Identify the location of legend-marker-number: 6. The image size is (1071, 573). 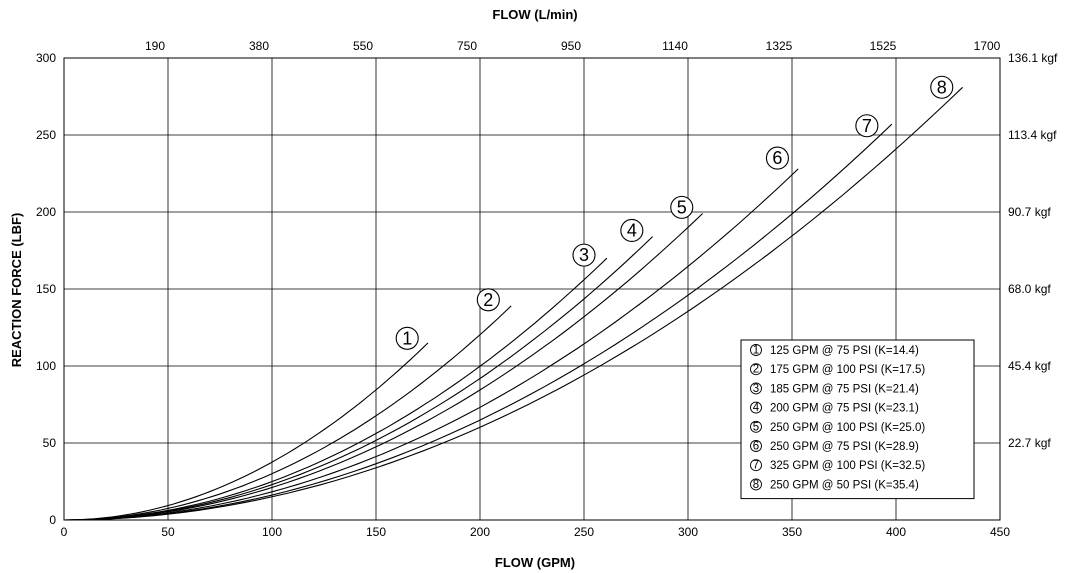
(756, 447).